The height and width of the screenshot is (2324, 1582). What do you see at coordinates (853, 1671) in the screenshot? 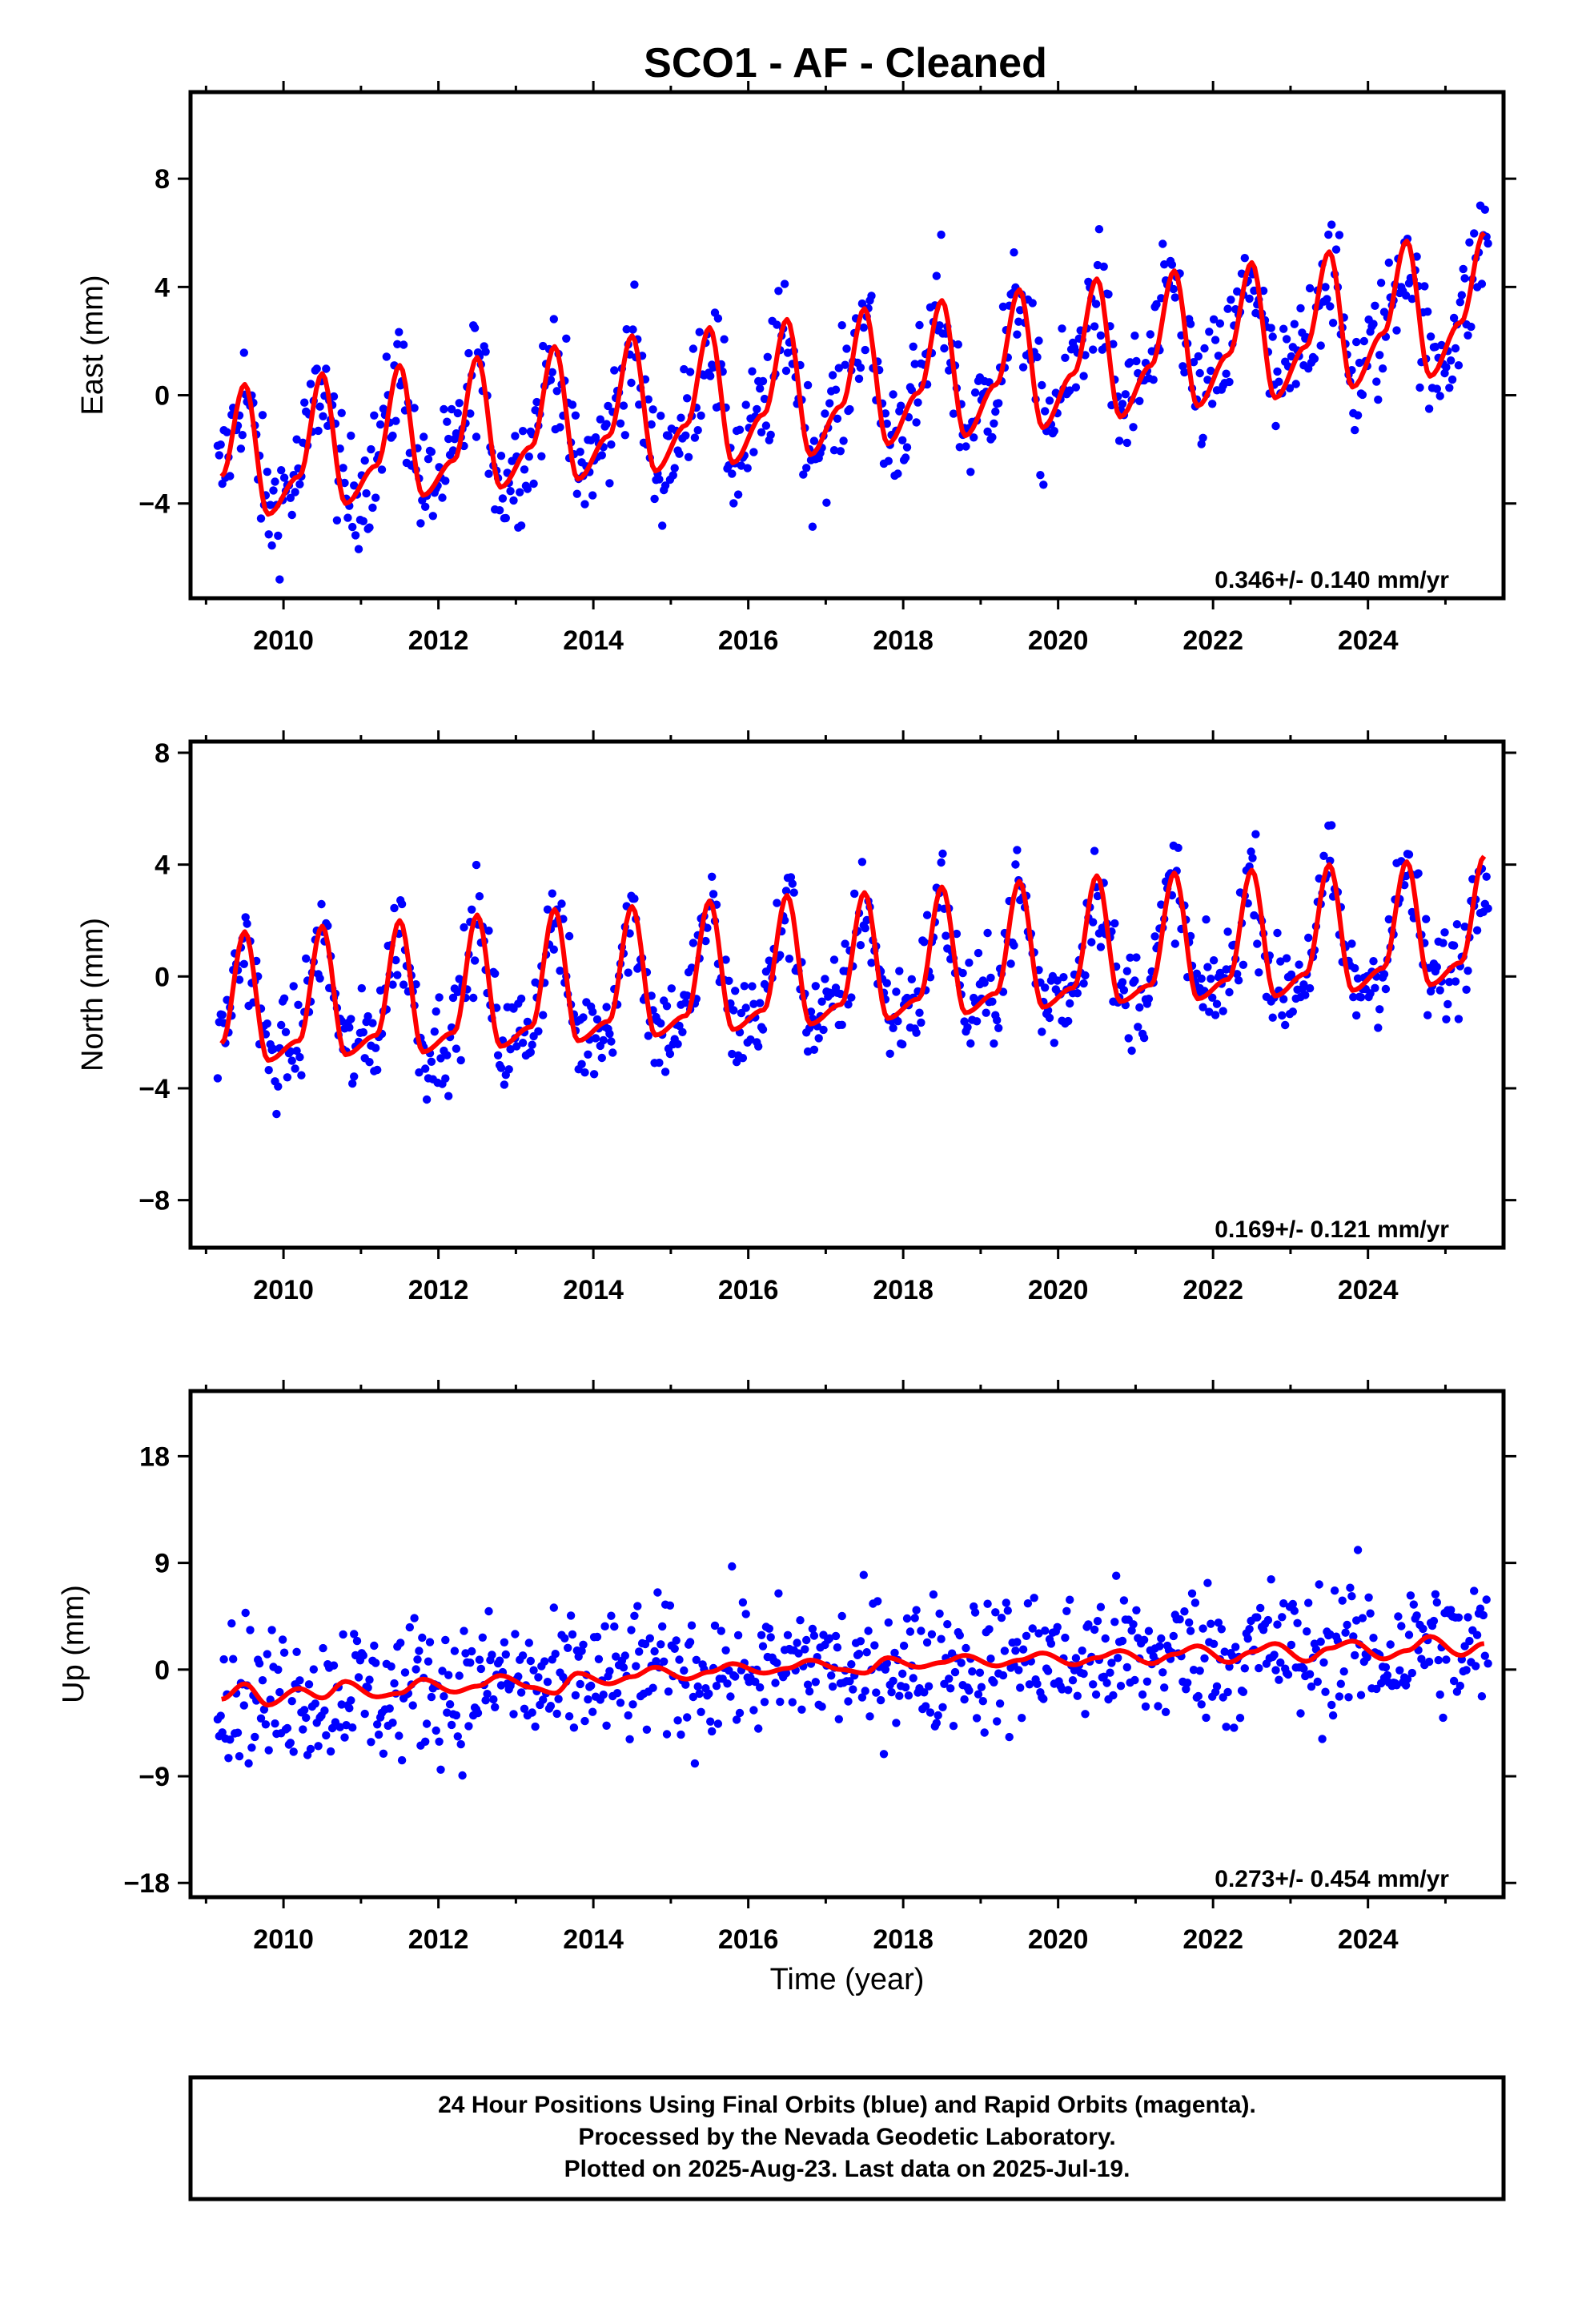
I see `up-model-curve` at bounding box center [853, 1671].